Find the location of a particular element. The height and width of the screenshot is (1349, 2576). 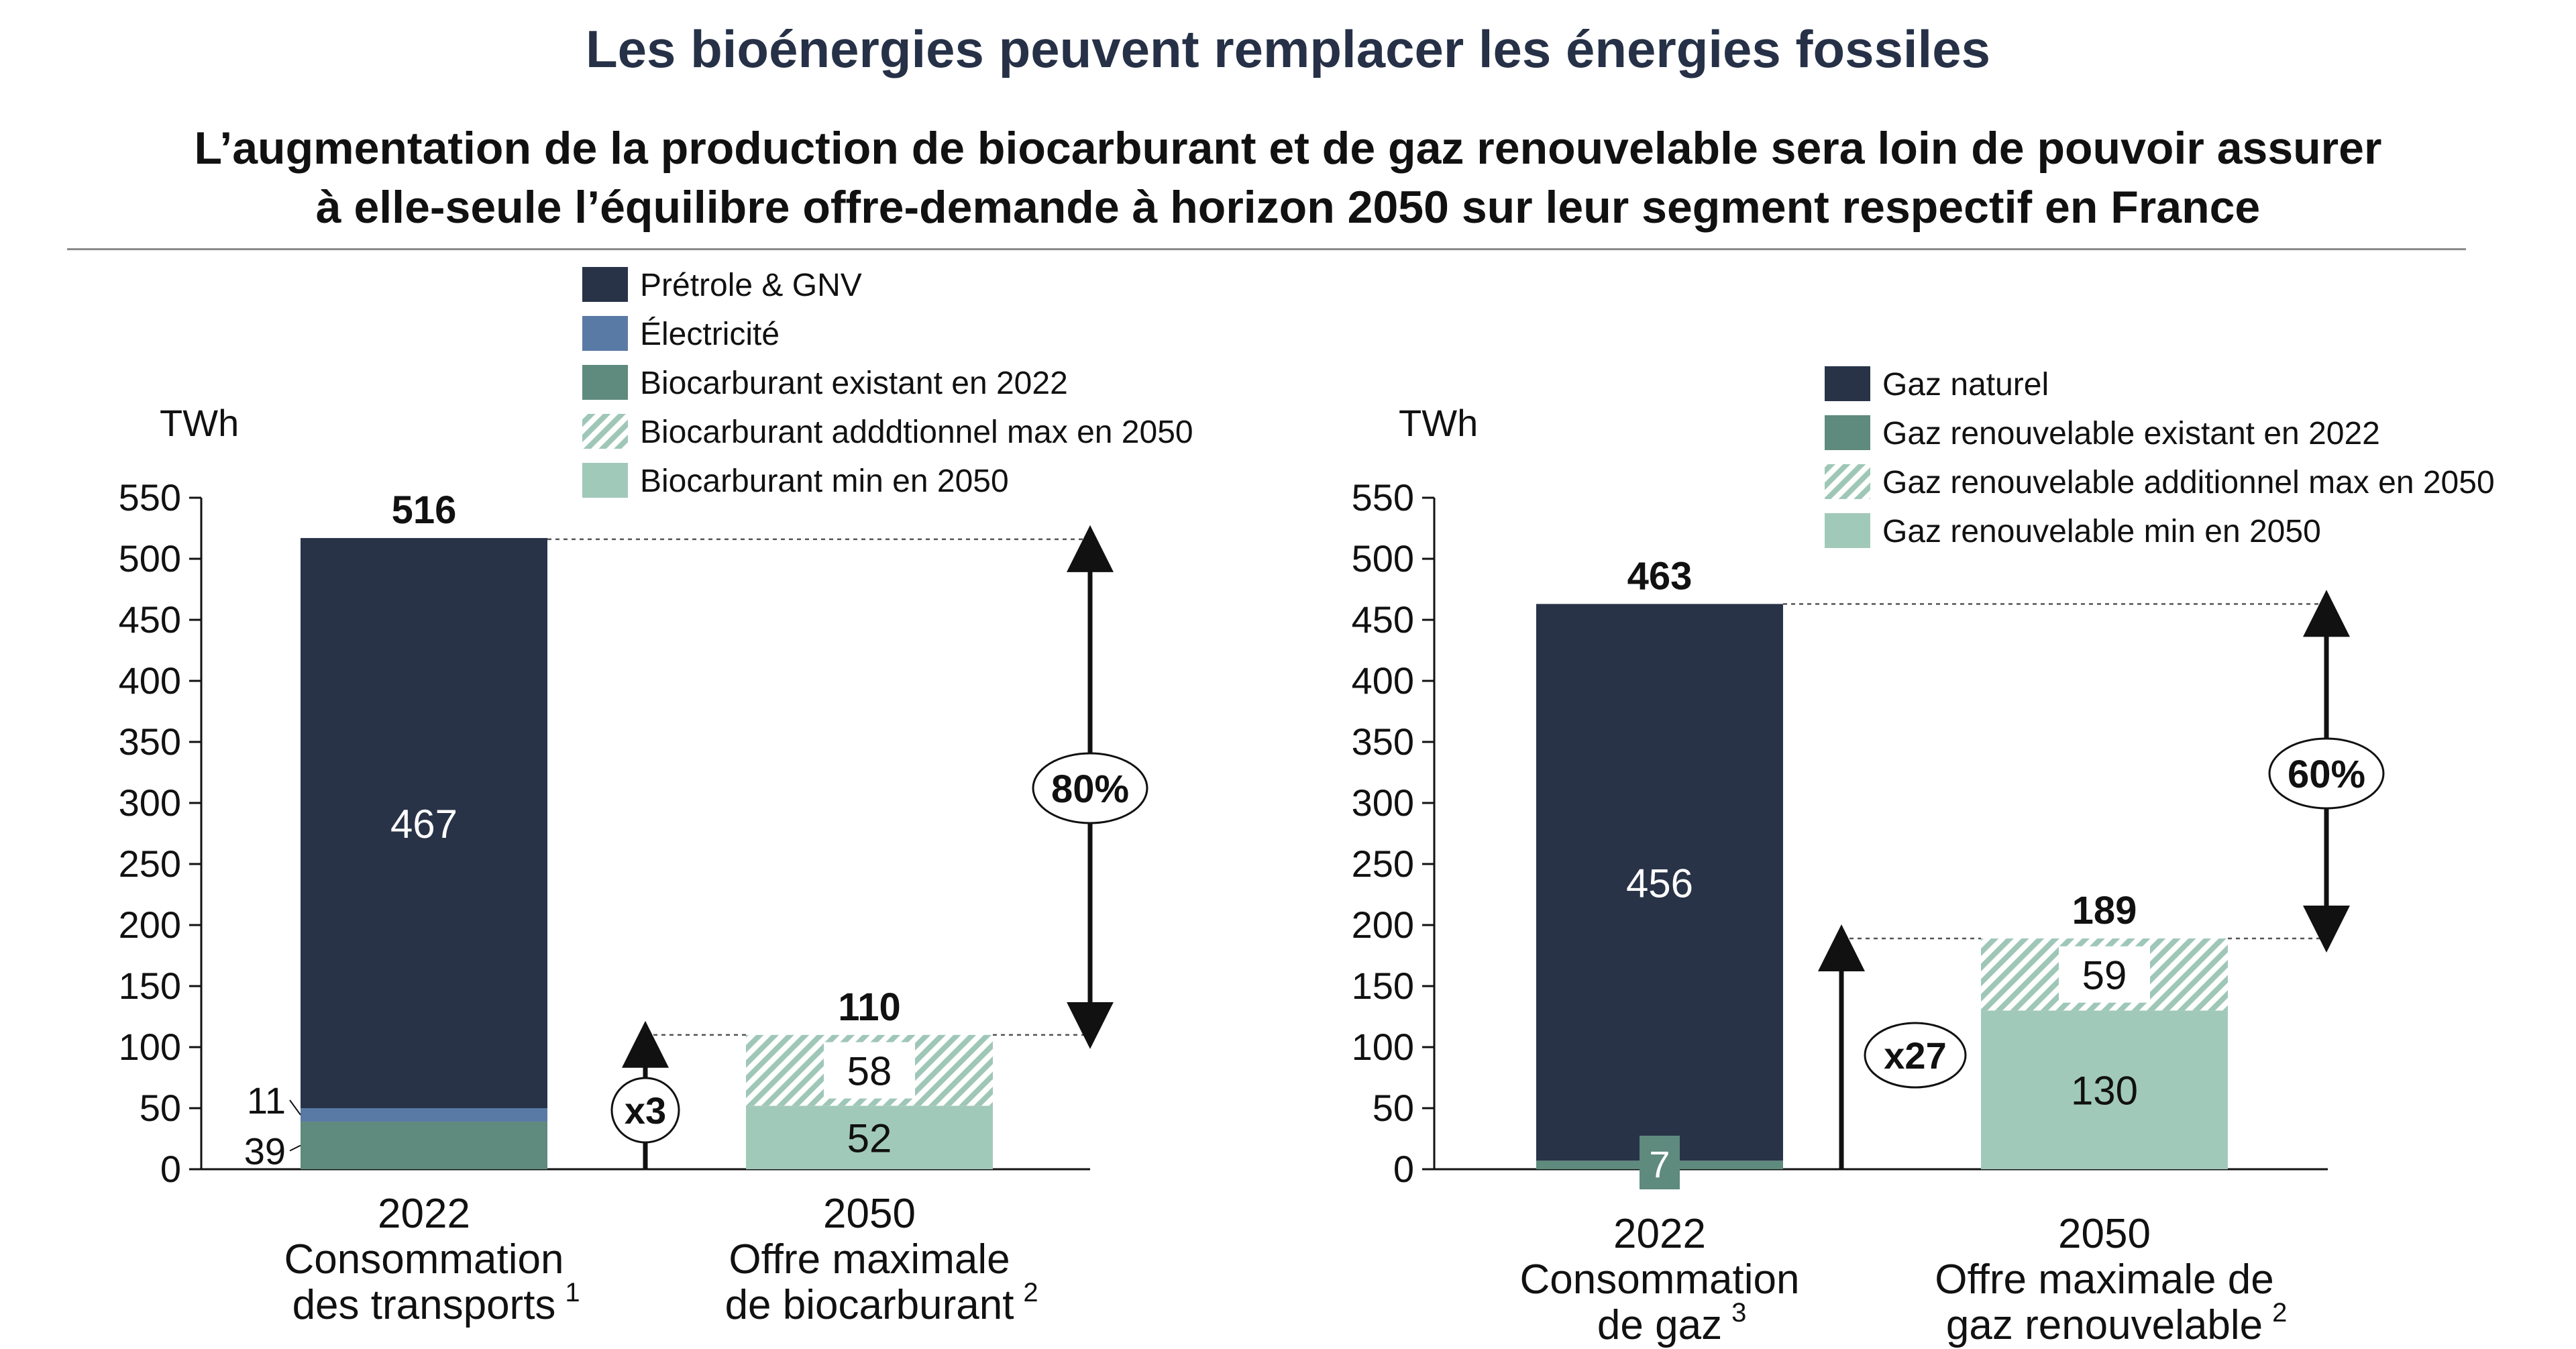

segment-label: 467 is located at coordinates (424, 825).